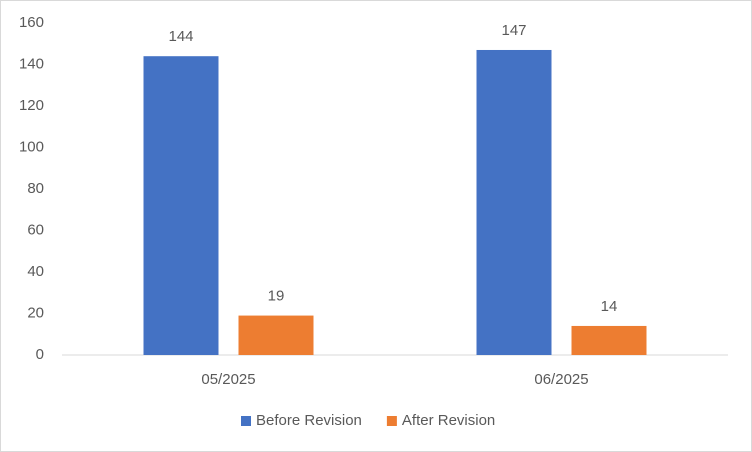  Describe the element at coordinates (276, 296) in the screenshot. I see `data-label: 19` at that location.